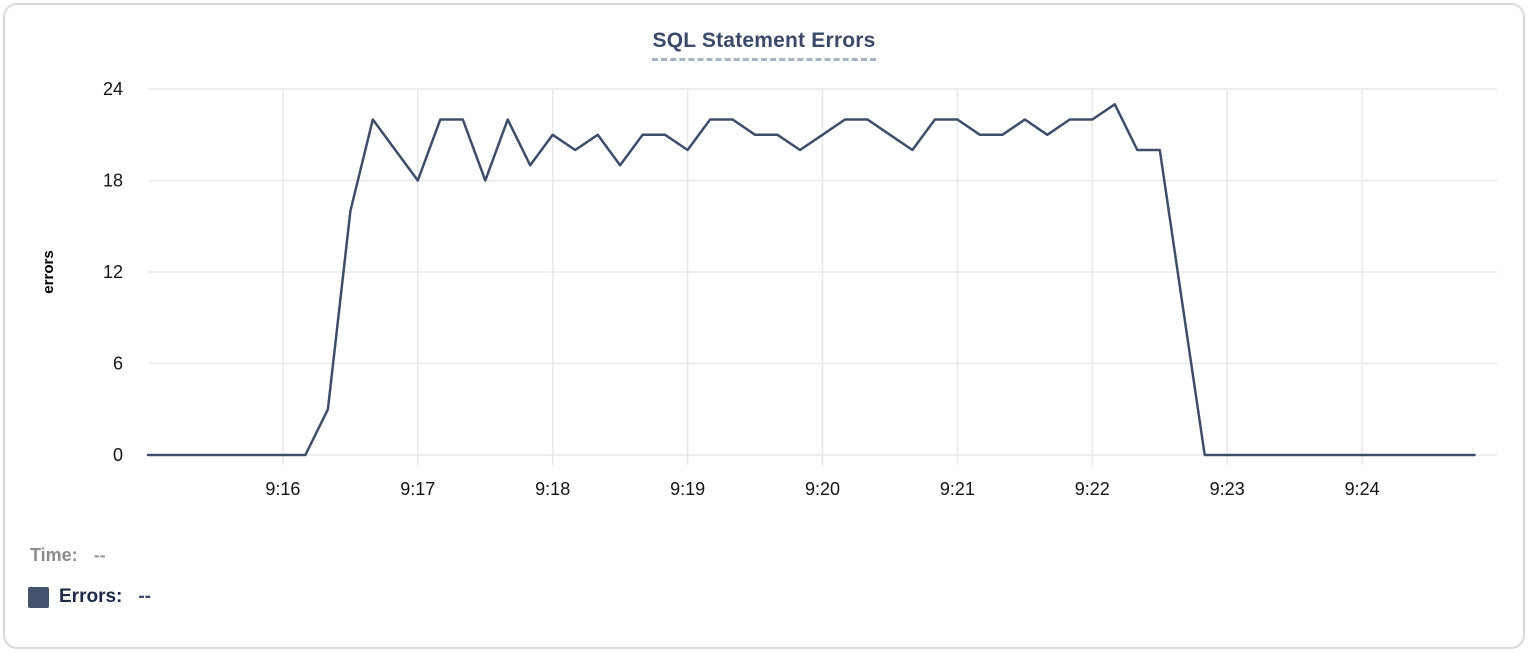 The height and width of the screenshot is (652, 1528). I want to click on errors-series-swatch, so click(38, 597).